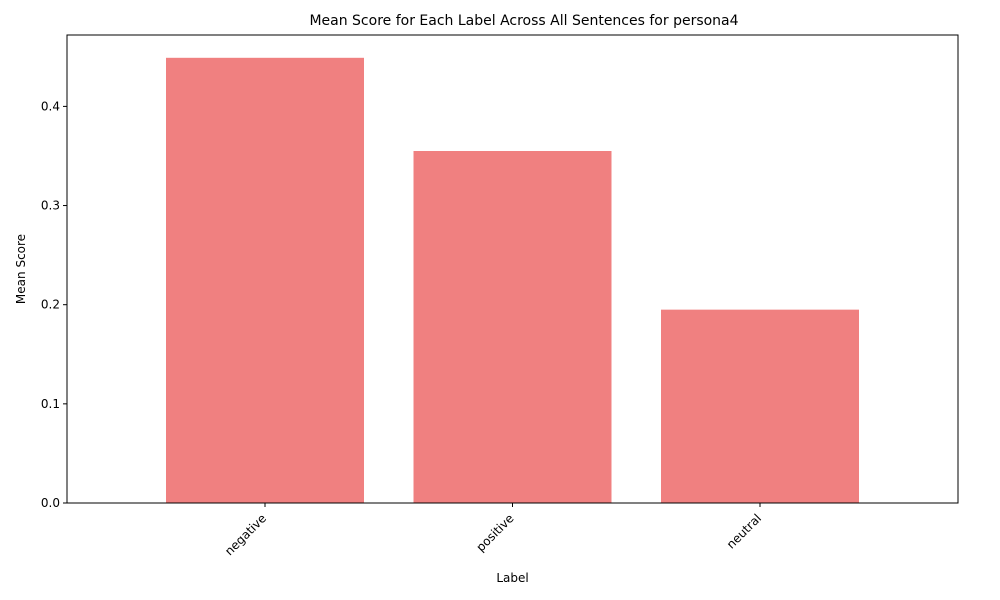 The width and height of the screenshot is (1000, 600). I want to click on x-tick-label: negative, so click(245, 534).